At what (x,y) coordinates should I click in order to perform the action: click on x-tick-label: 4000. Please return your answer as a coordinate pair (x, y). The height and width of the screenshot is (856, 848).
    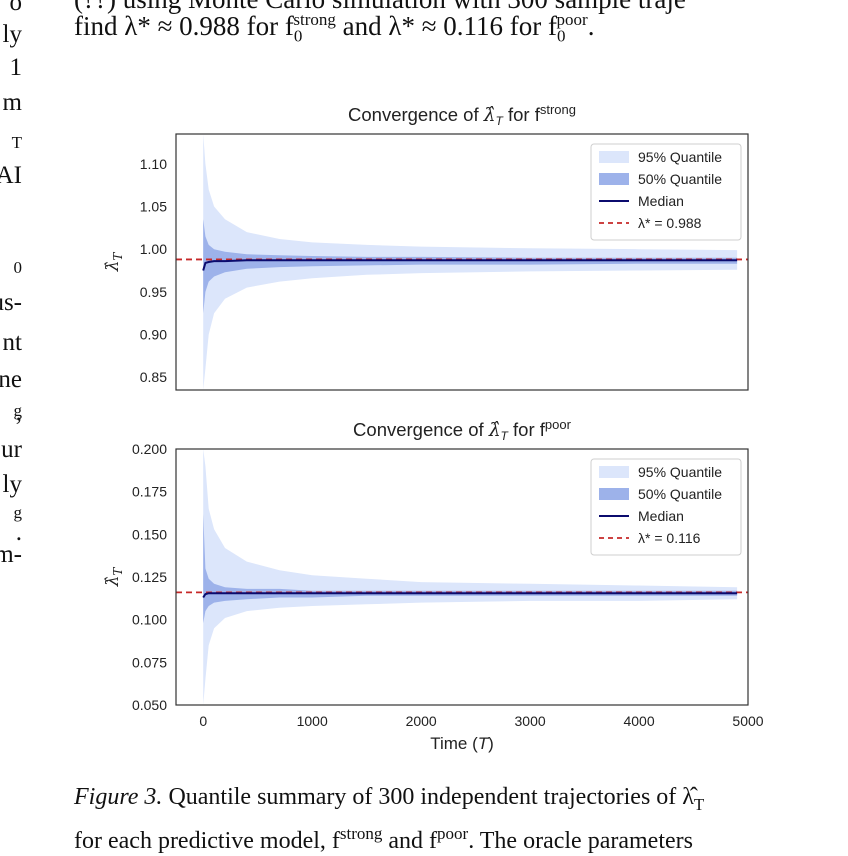
    Looking at the image, I should click on (638, 721).